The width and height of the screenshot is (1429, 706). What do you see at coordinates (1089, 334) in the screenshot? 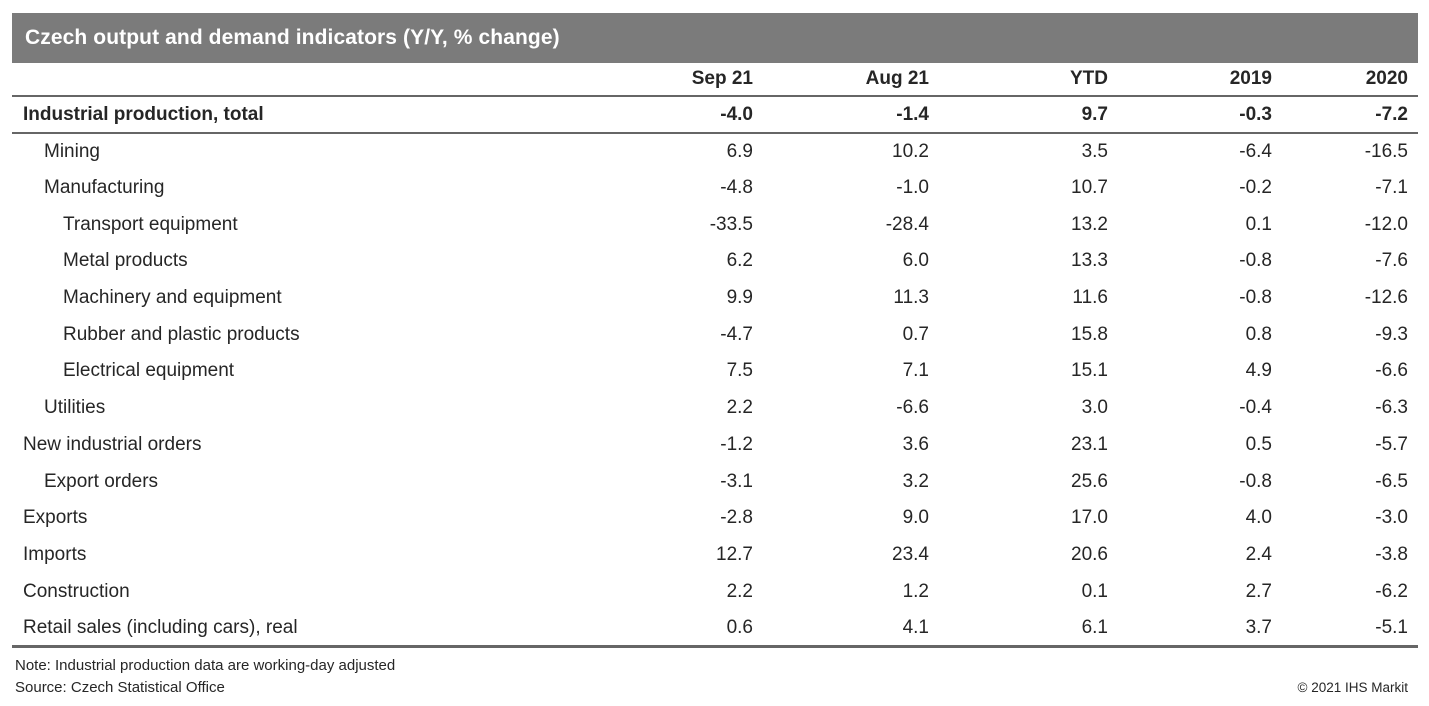
I see `cell-ytd: 15.8` at bounding box center [1089, 334].